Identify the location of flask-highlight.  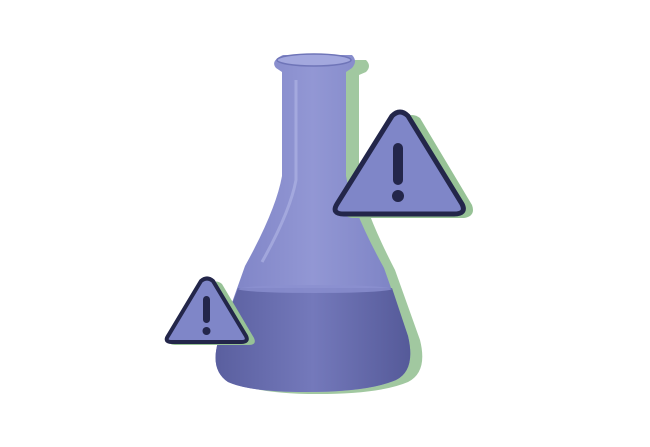
(279, 171).